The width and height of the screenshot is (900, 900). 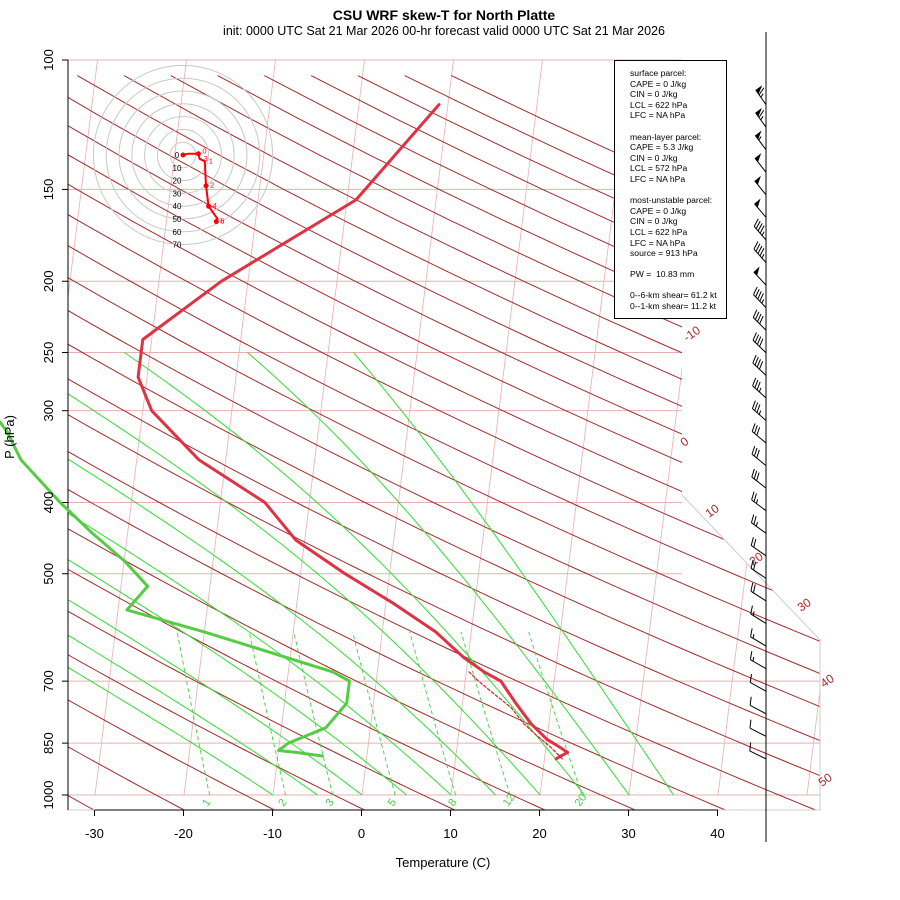 I want to click on info-line: 0--1-km shear= 11.2 kt, so click(x=673, y=306).